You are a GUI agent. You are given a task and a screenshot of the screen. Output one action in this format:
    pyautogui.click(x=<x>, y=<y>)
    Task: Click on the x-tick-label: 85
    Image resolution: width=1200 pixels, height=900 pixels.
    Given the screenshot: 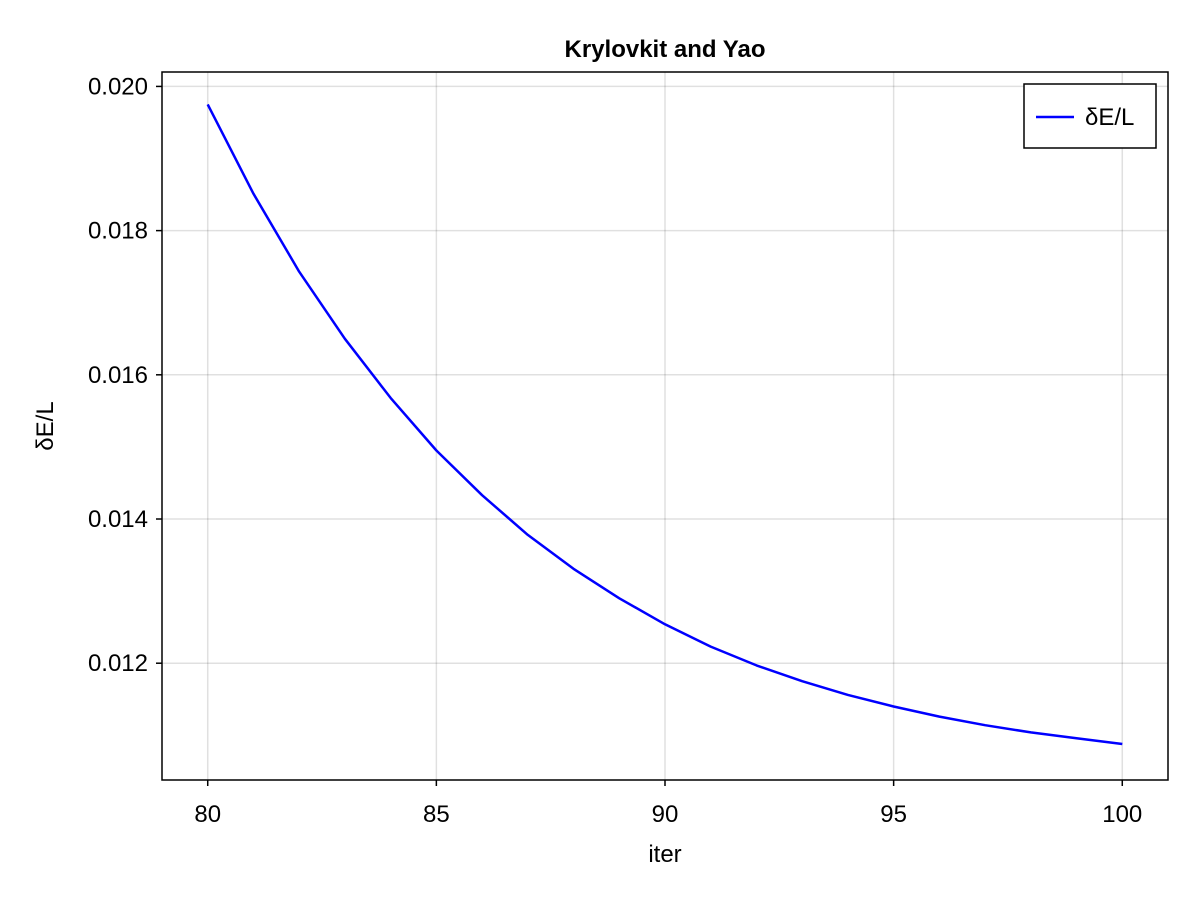 What is the action you would take?
    pyautogui.click(x=436, y=814)
    